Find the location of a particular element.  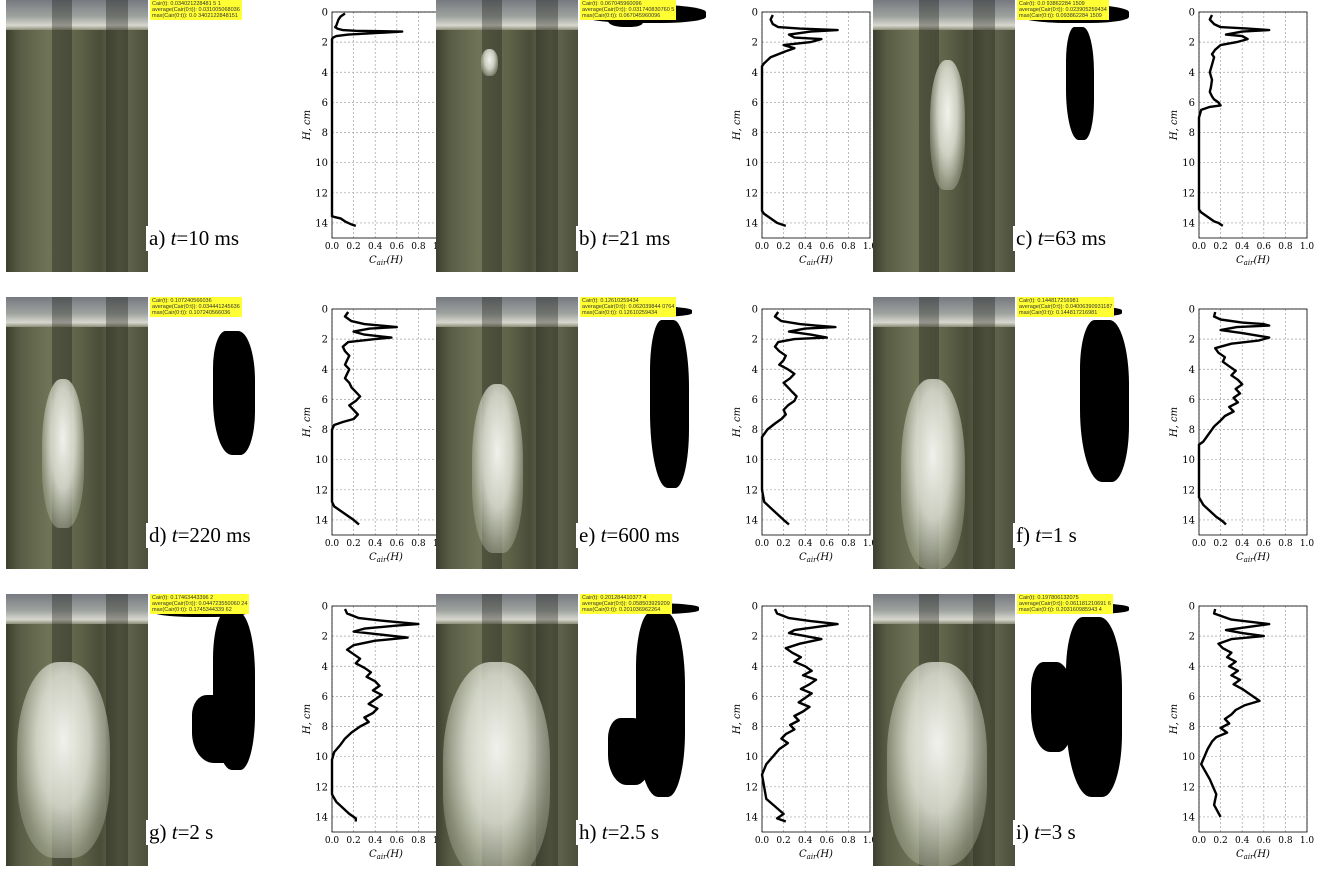

panel-letter: b) is located at coordinates (590, 238).